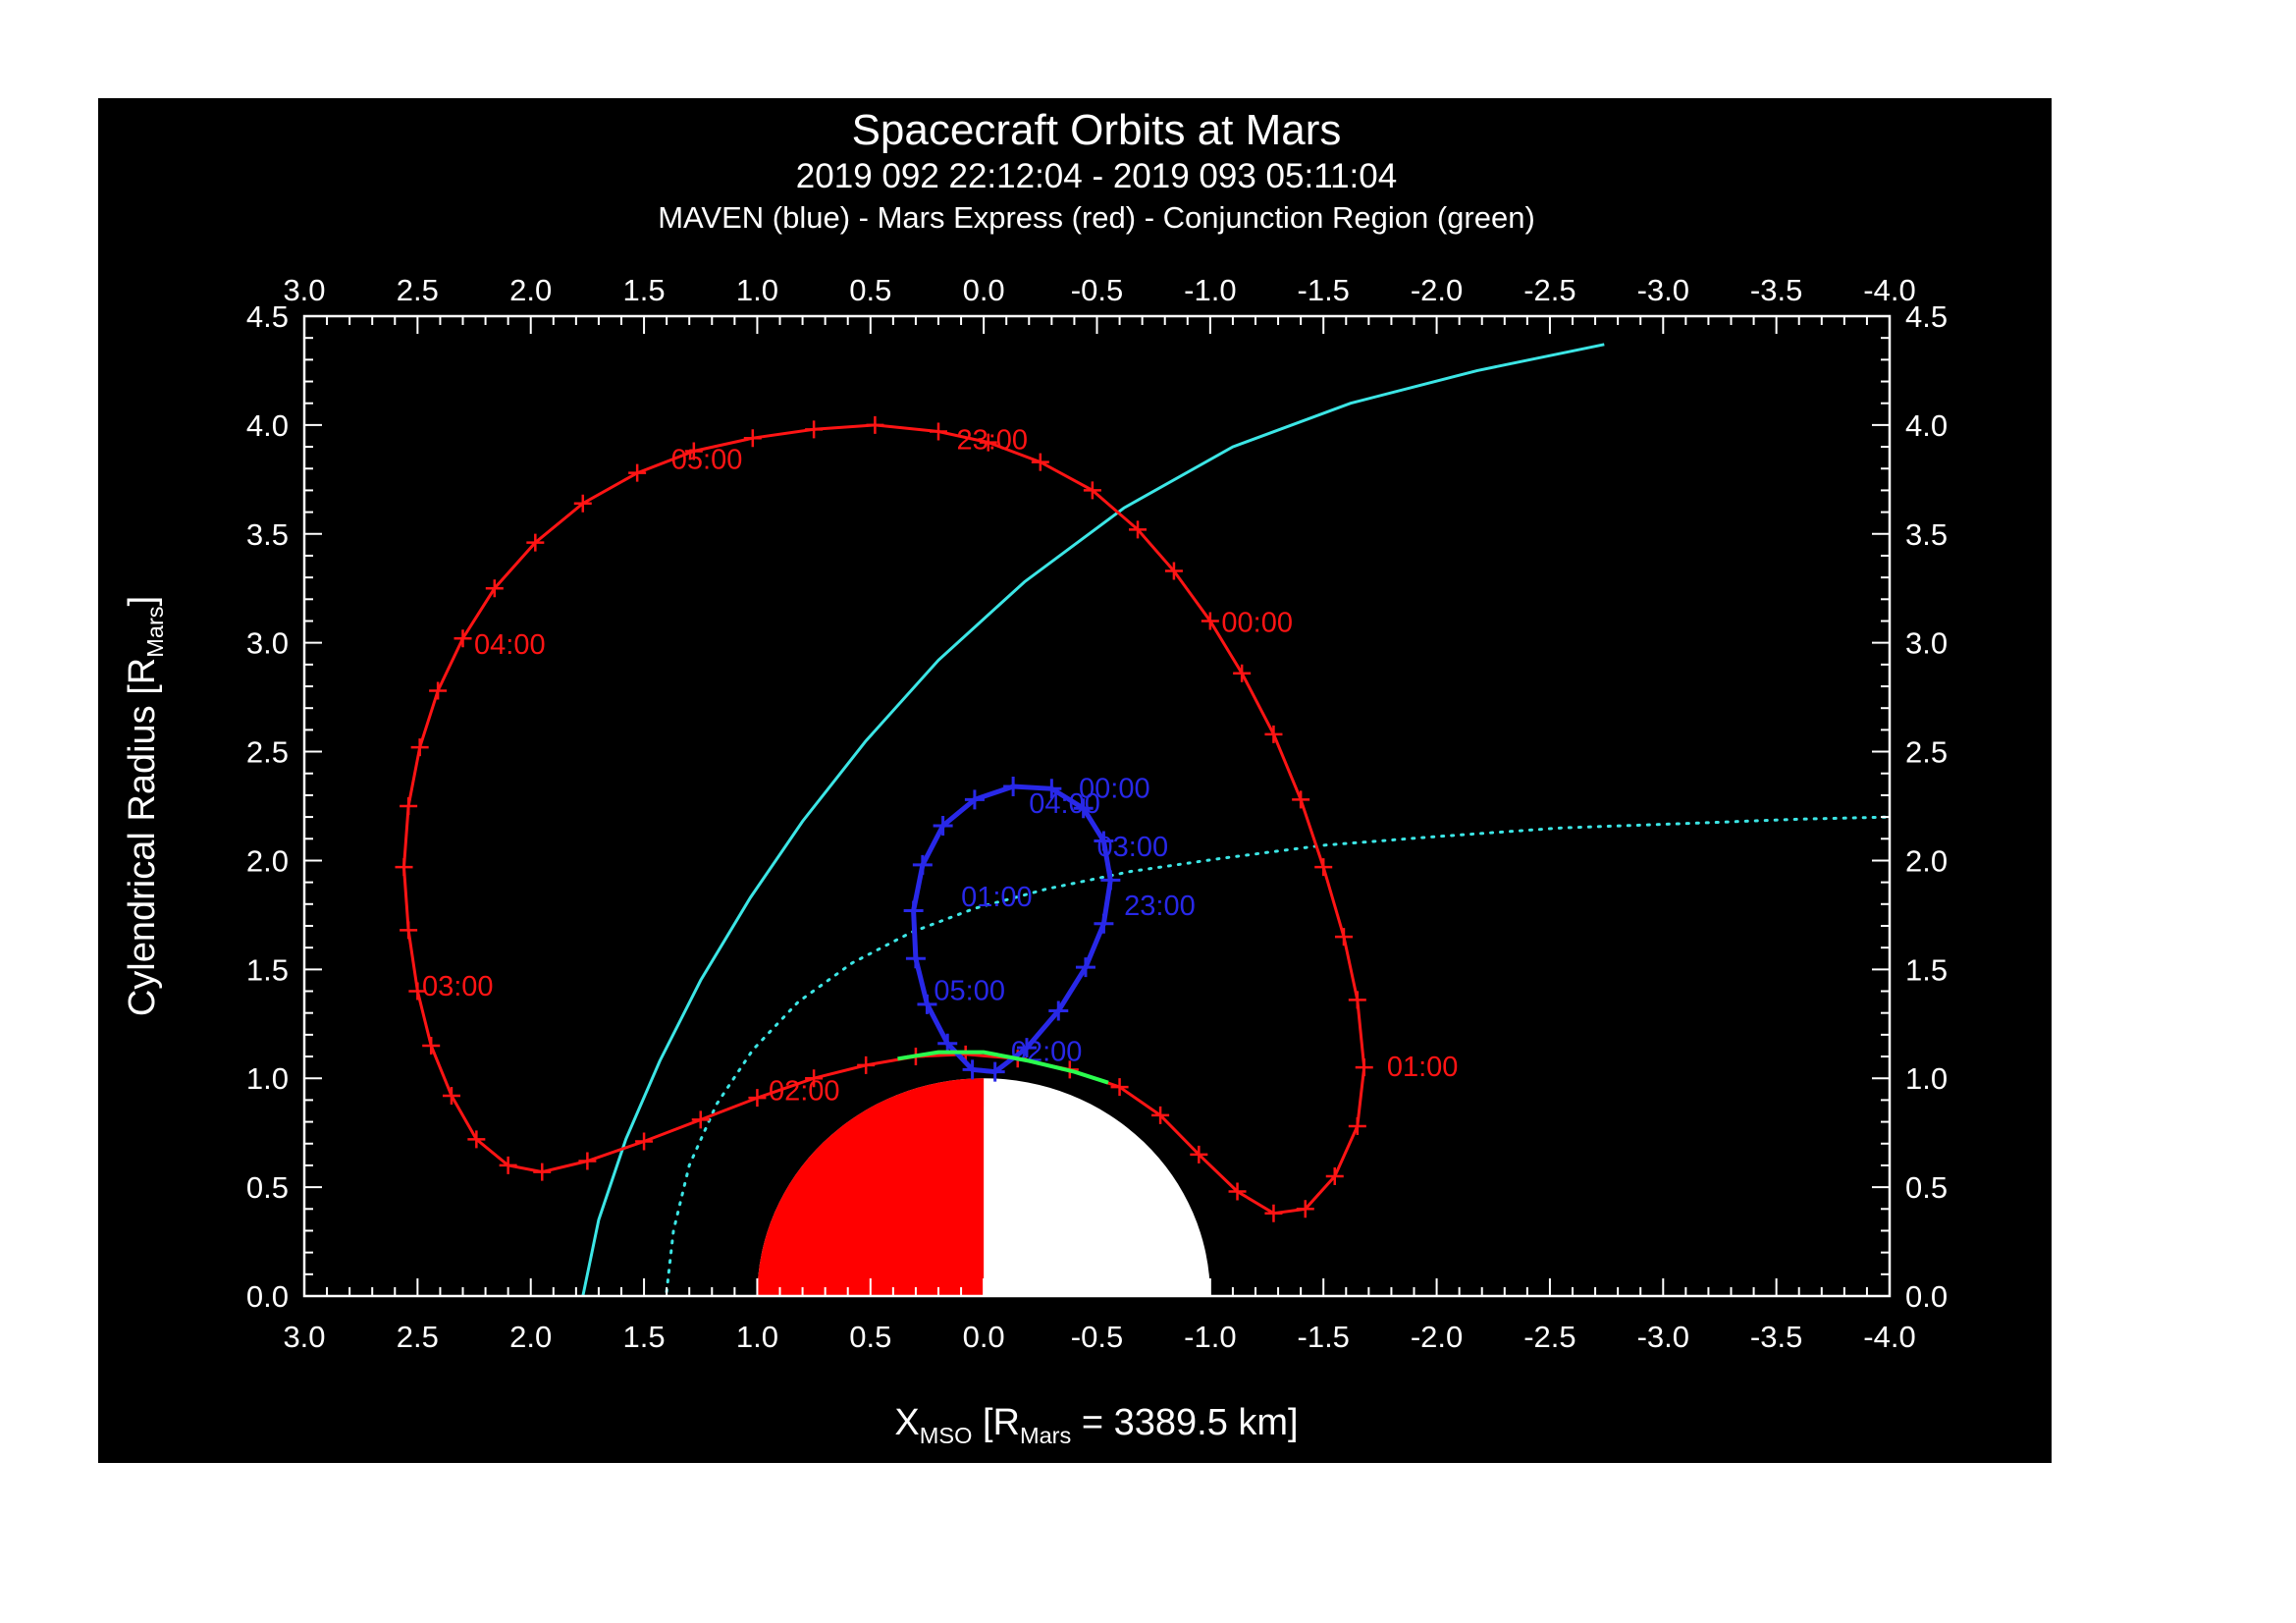 Image resolution: width=2296 pixels, height=1623 pixels. What do you see at coordinates (757, 1337) in the screenshot?
I see `x-tick-label-bottom: 1.0` at bounding box center [757, 1337].